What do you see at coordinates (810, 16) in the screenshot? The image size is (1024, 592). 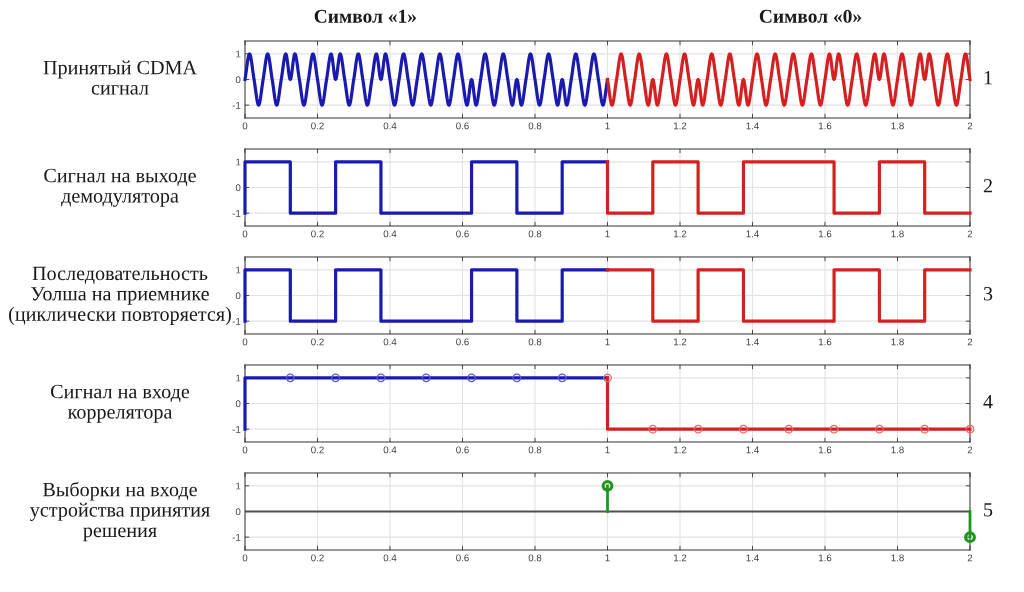 I see `text: Символ «0»` at bounding box center [810, 16].